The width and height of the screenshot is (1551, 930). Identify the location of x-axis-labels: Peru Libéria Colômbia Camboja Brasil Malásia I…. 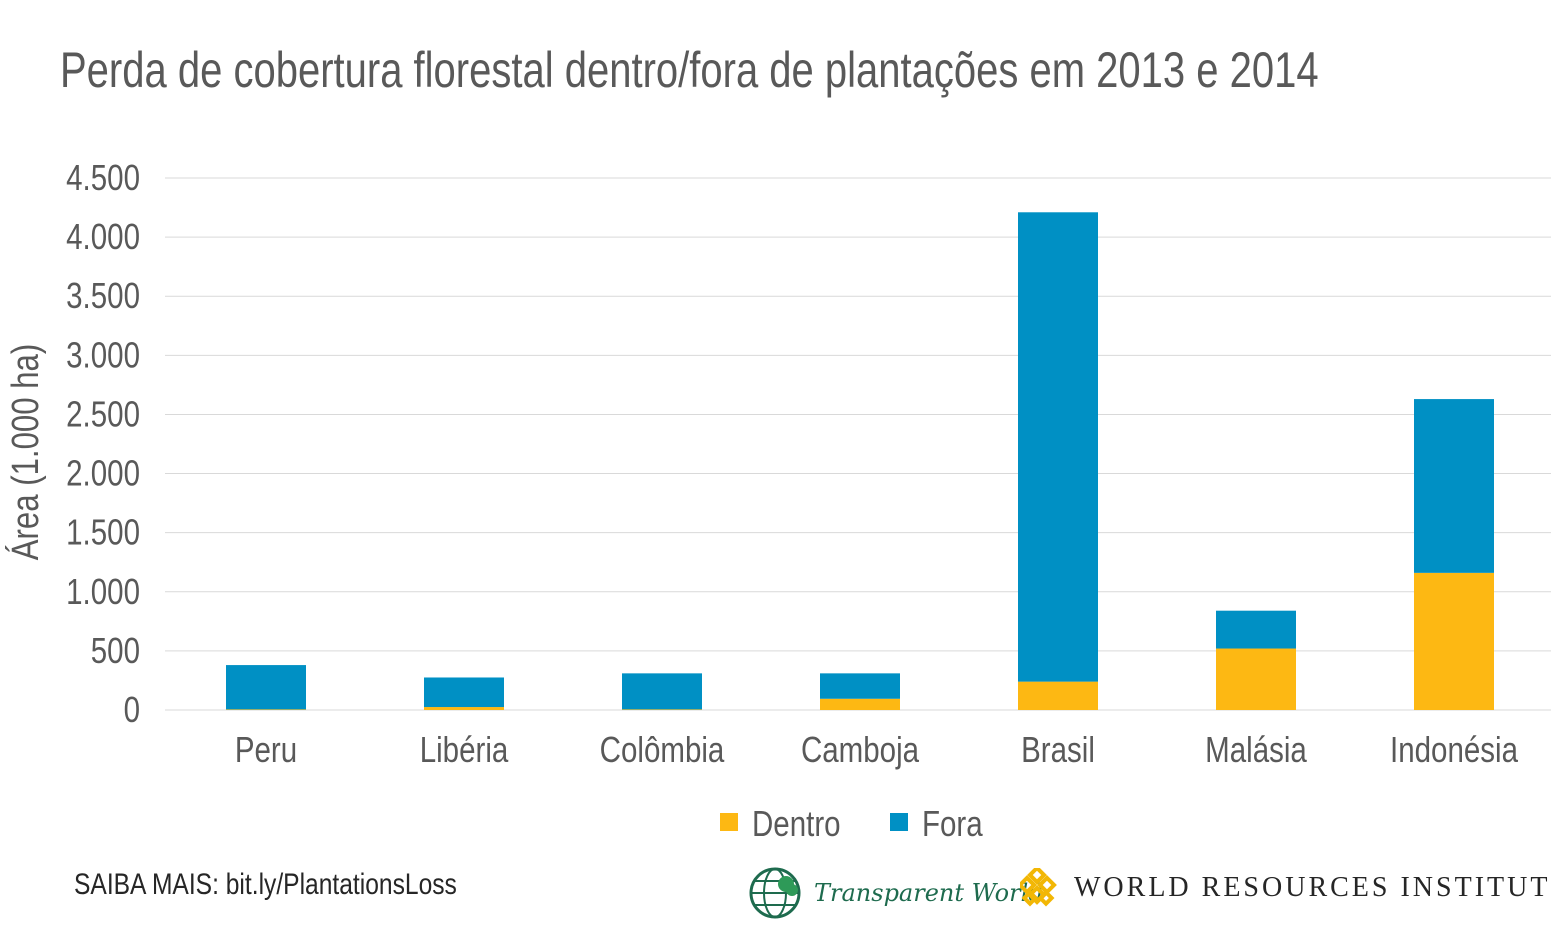
(877, 749).